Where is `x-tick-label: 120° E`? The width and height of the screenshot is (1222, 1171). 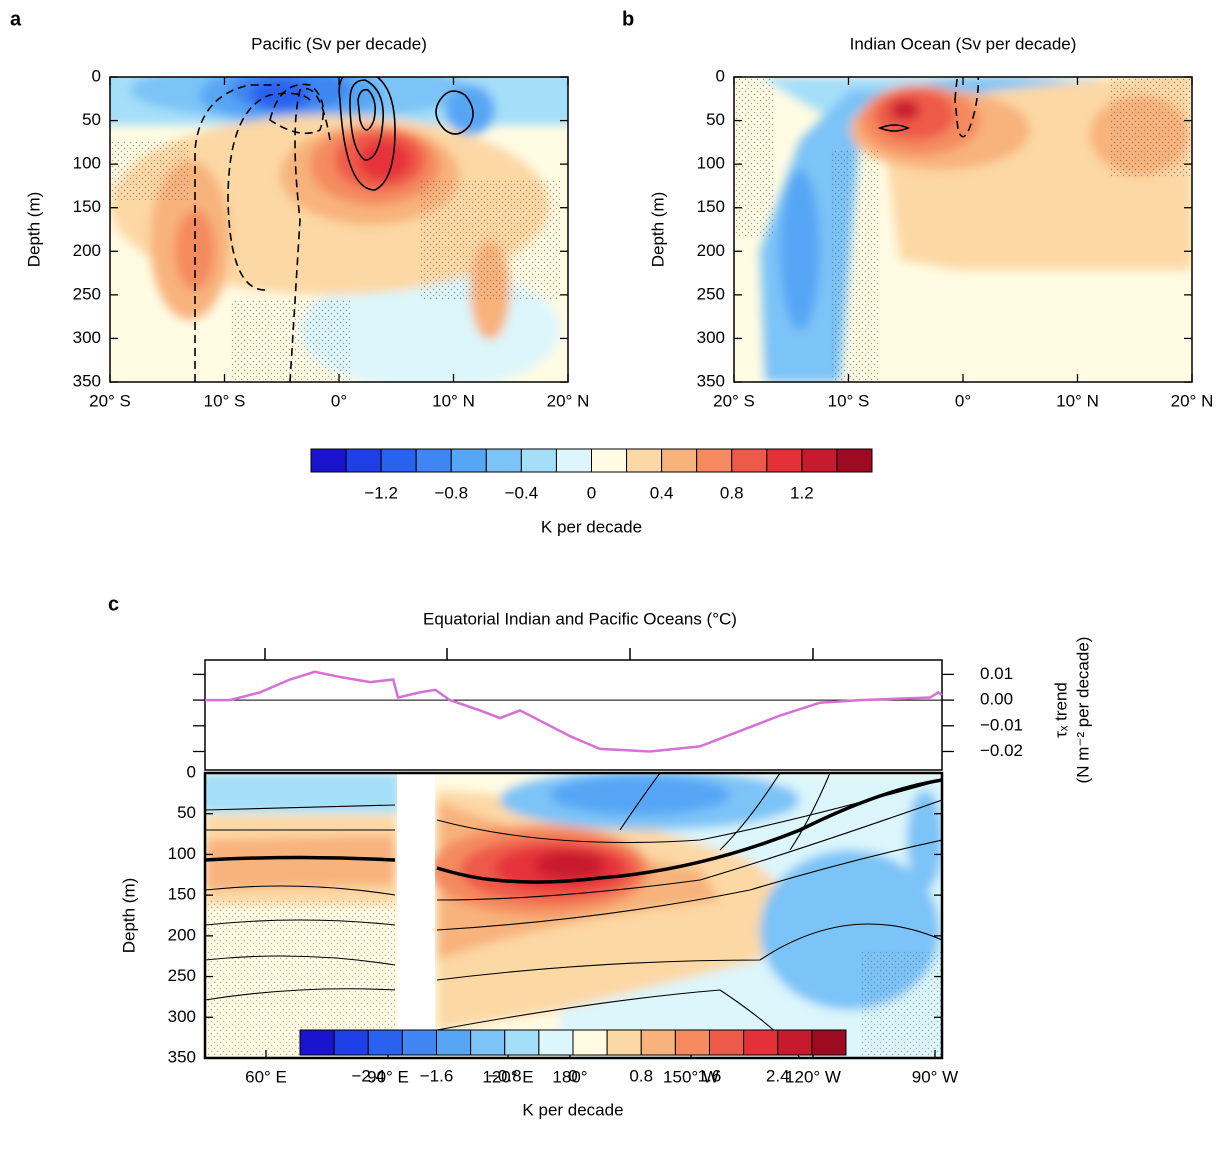
x-tick-label: 120° E is located at coordinates (507, 1076).